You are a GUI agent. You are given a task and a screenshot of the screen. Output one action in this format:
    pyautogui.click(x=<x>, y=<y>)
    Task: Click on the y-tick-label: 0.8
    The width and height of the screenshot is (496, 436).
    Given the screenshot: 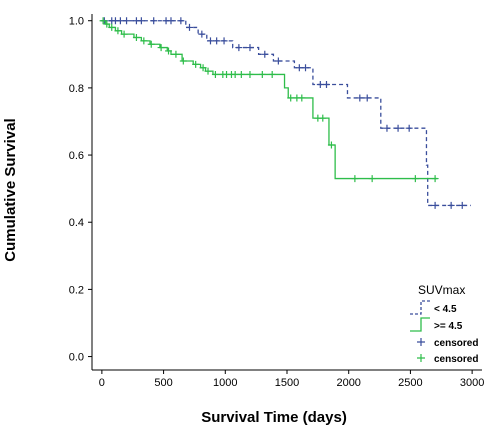 What is the action you would take?
    pyautogui.click(x=76, y=89)
    